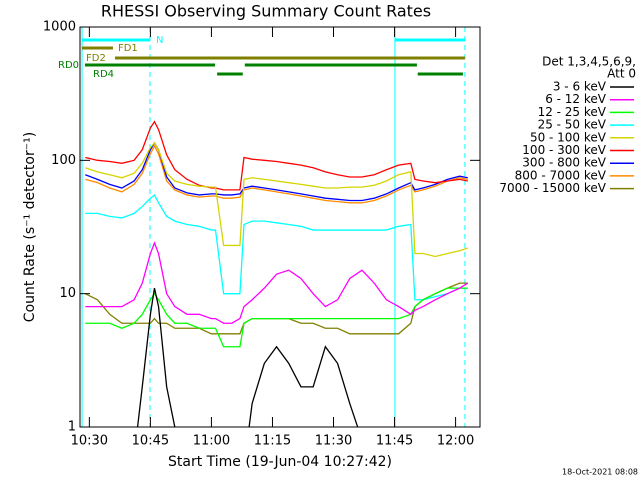 This screenshot has height=480, width=640. Describe the element at coordinates (96, 58) in the screenshot. I see `flag-label: FD2` at that location.